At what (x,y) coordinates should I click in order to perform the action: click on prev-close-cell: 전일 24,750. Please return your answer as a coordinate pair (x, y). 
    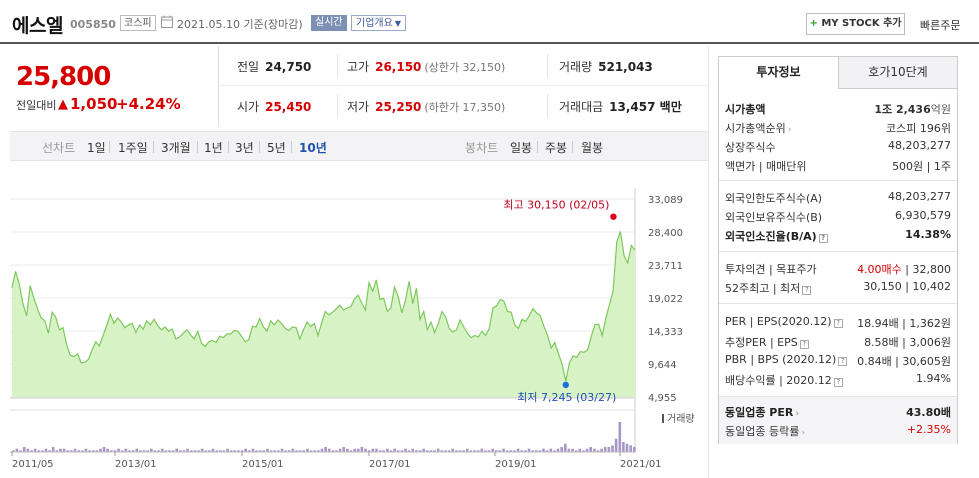
    Looking at the image, I should click on (274, 66).